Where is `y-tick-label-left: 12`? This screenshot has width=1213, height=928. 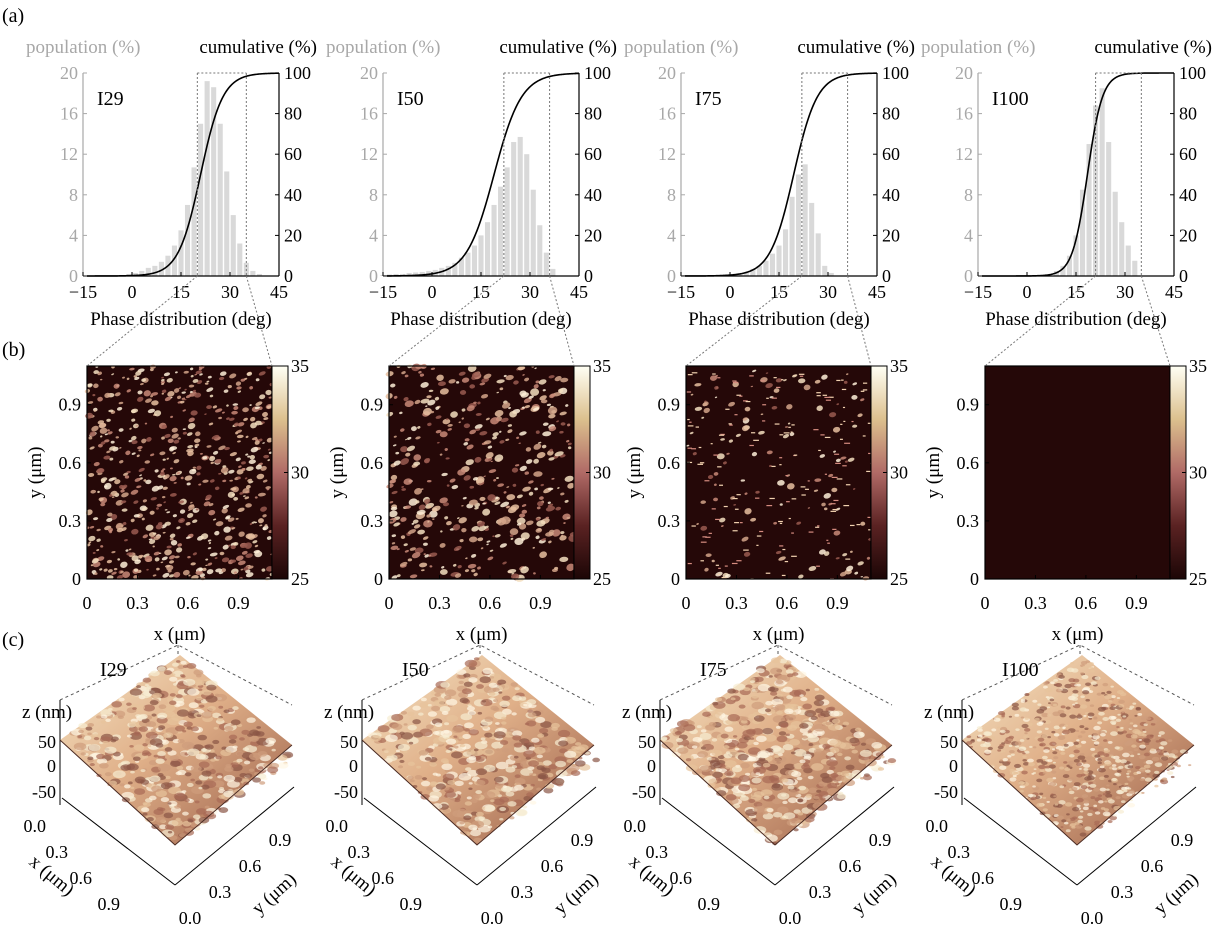 y-tick-label-left: 12 is located at coordinates (69, 154).